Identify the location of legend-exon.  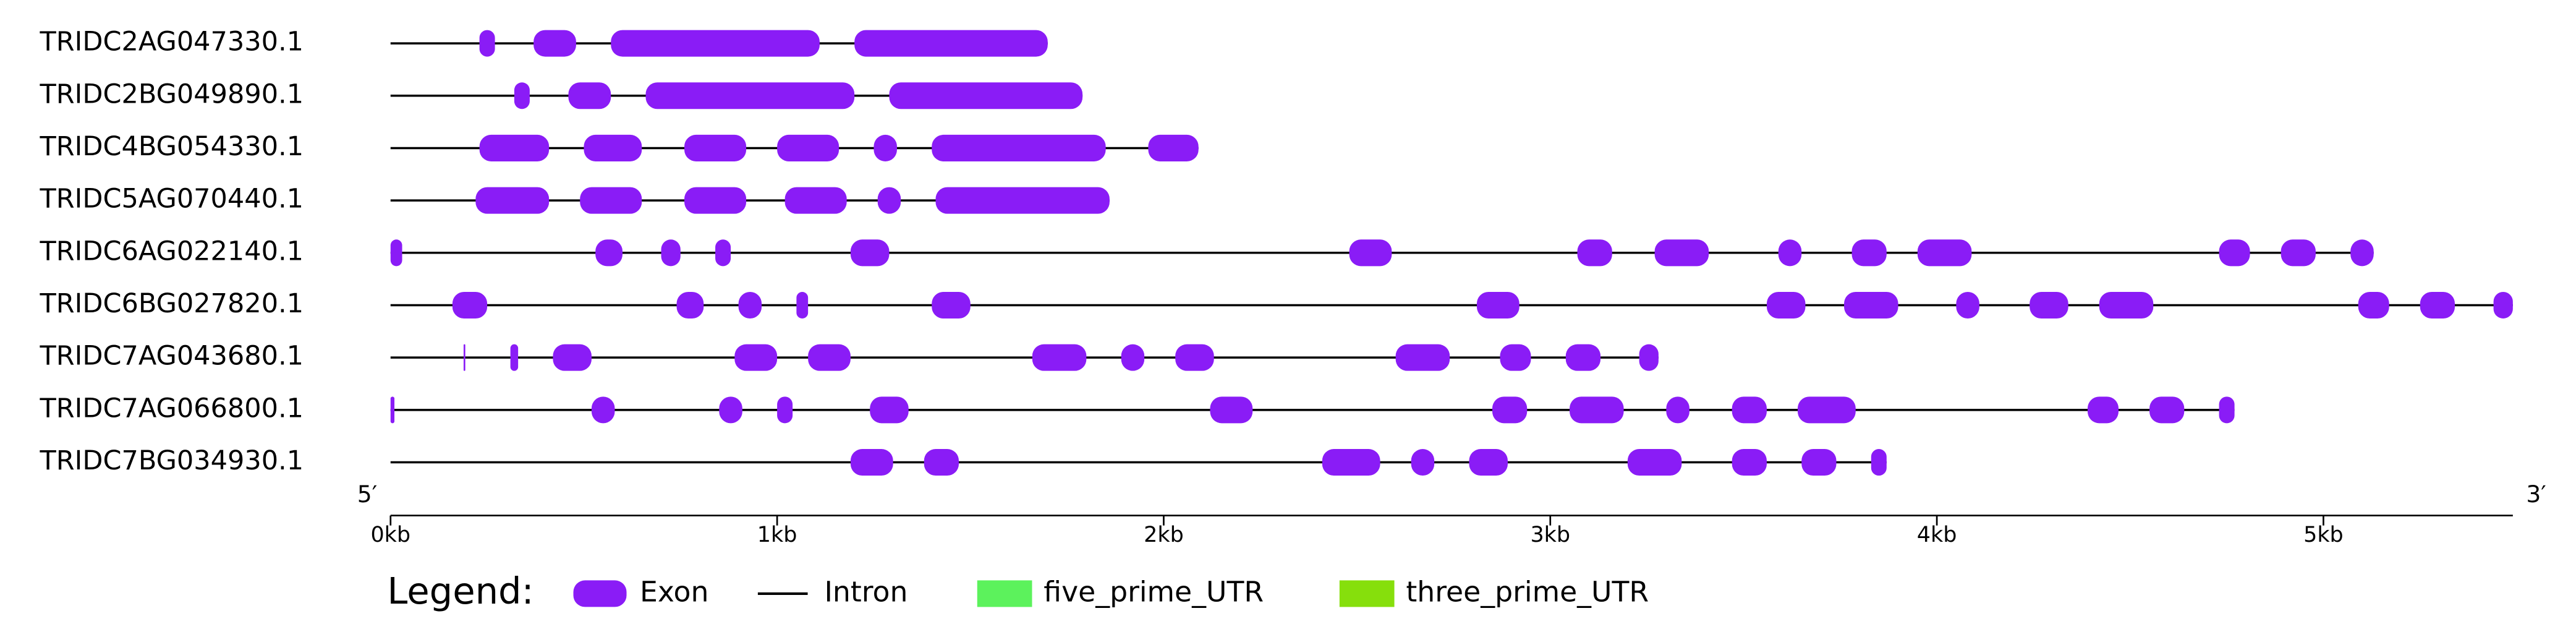
(600, 593).